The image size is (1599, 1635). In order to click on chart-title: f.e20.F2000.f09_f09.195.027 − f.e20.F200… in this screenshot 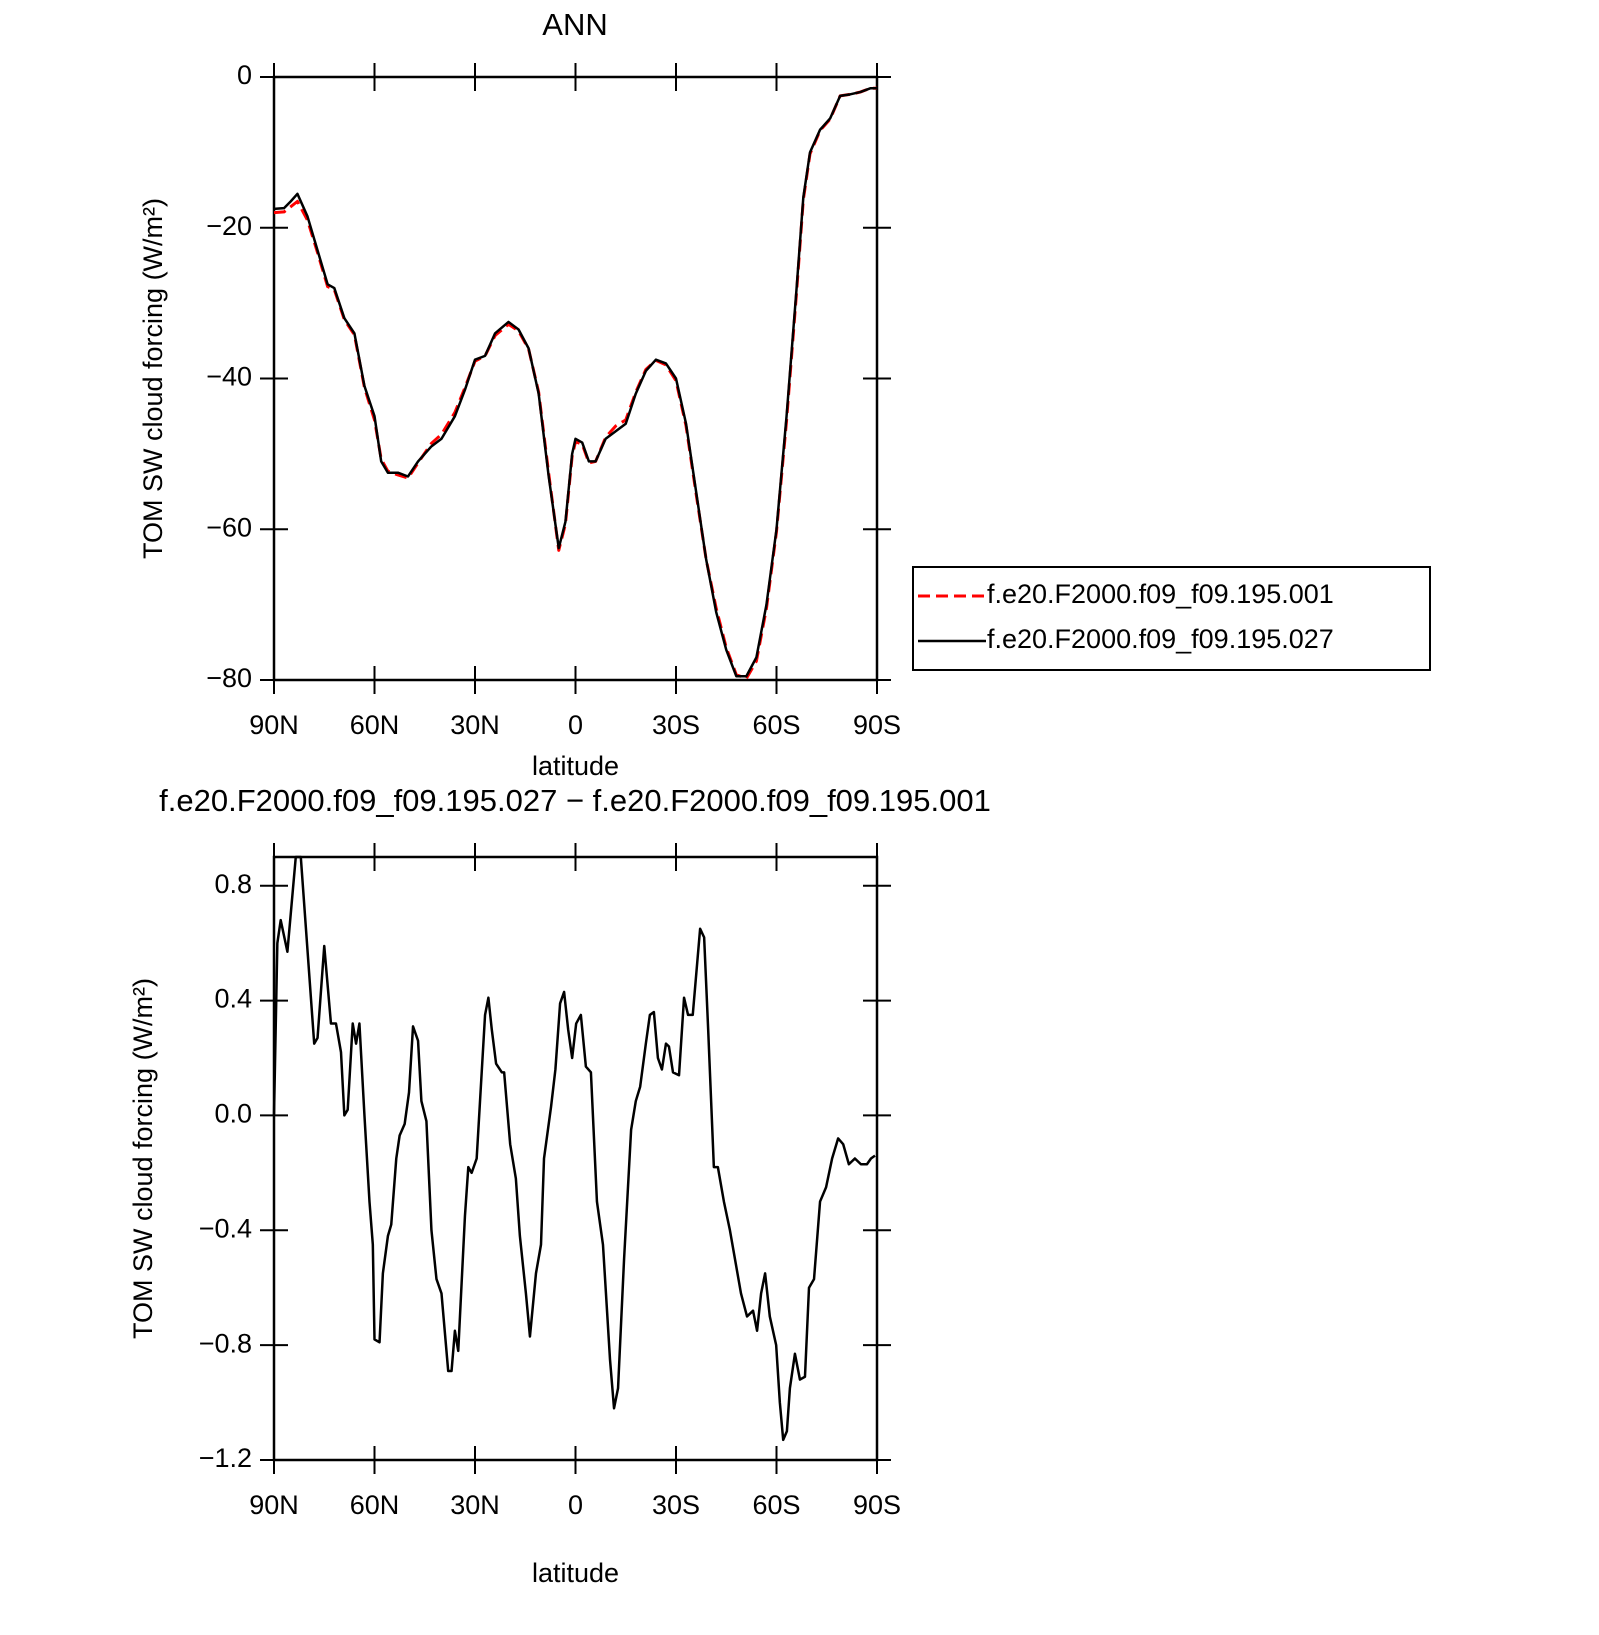, I will do `click(575, 800)`.